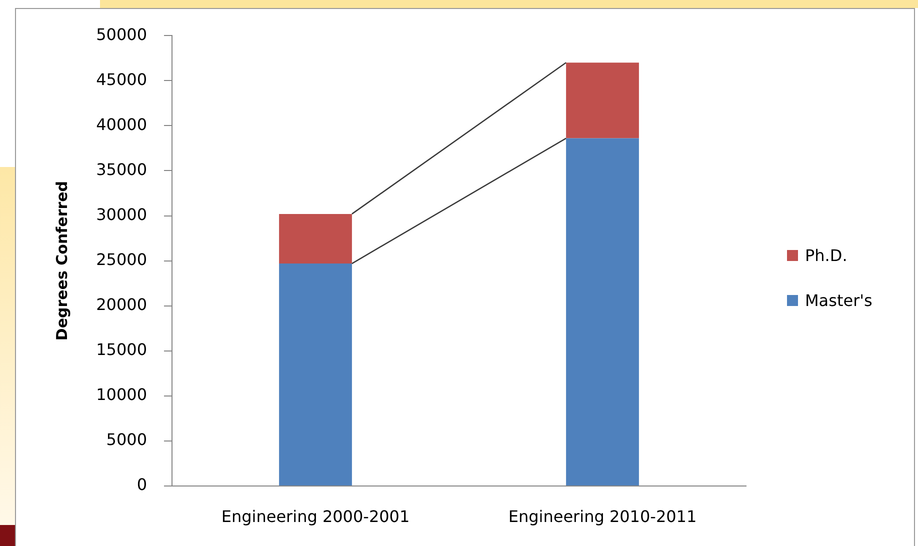  What do you see at coordinates (121, 34) in the screenshot?
I see `y-tick-label: 50000` at bounding box center [121, 34].